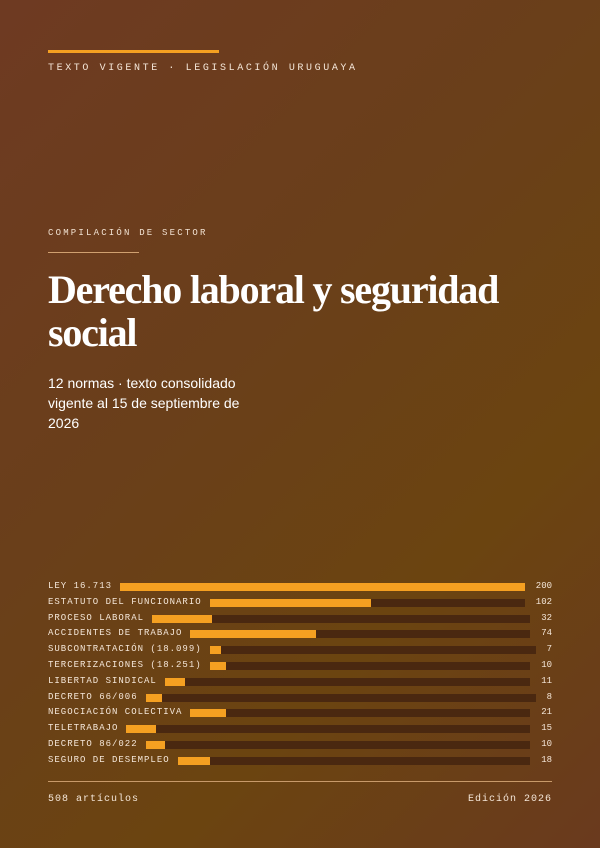  I want to click on bar-row: TELETRABAJO 15, so click(300, 729).